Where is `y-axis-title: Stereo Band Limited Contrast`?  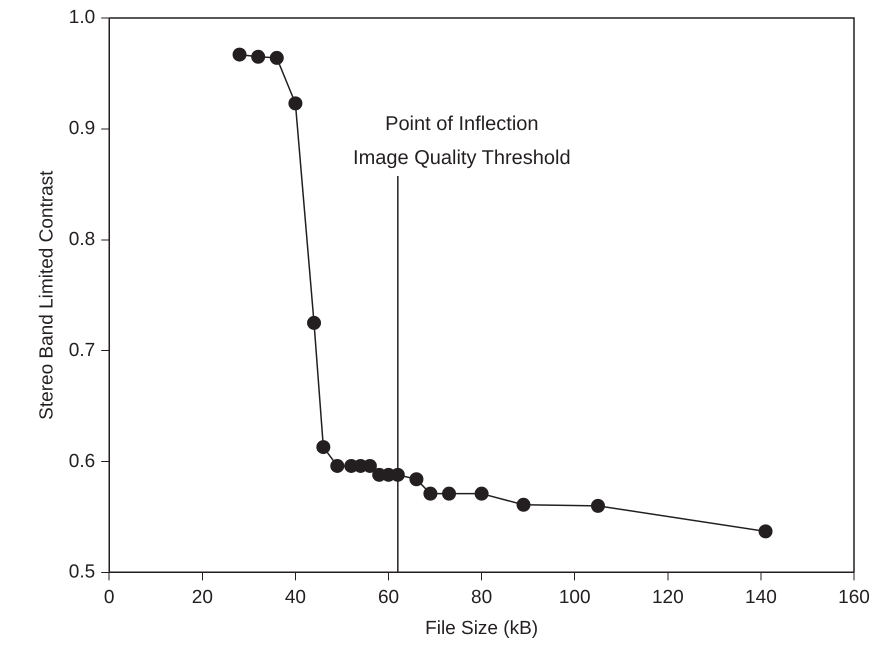 y-axis-title: Stereo Band Limited Contrast is located at coordinates (47, 295).